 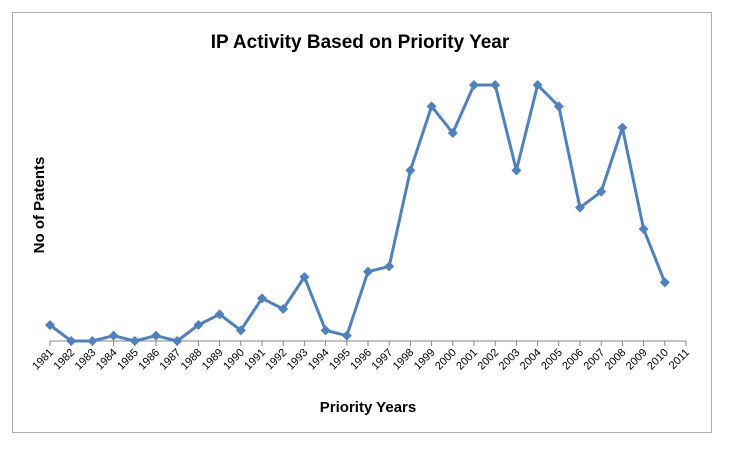 I want to click on data-point-1987, so click(x=177, y=341).